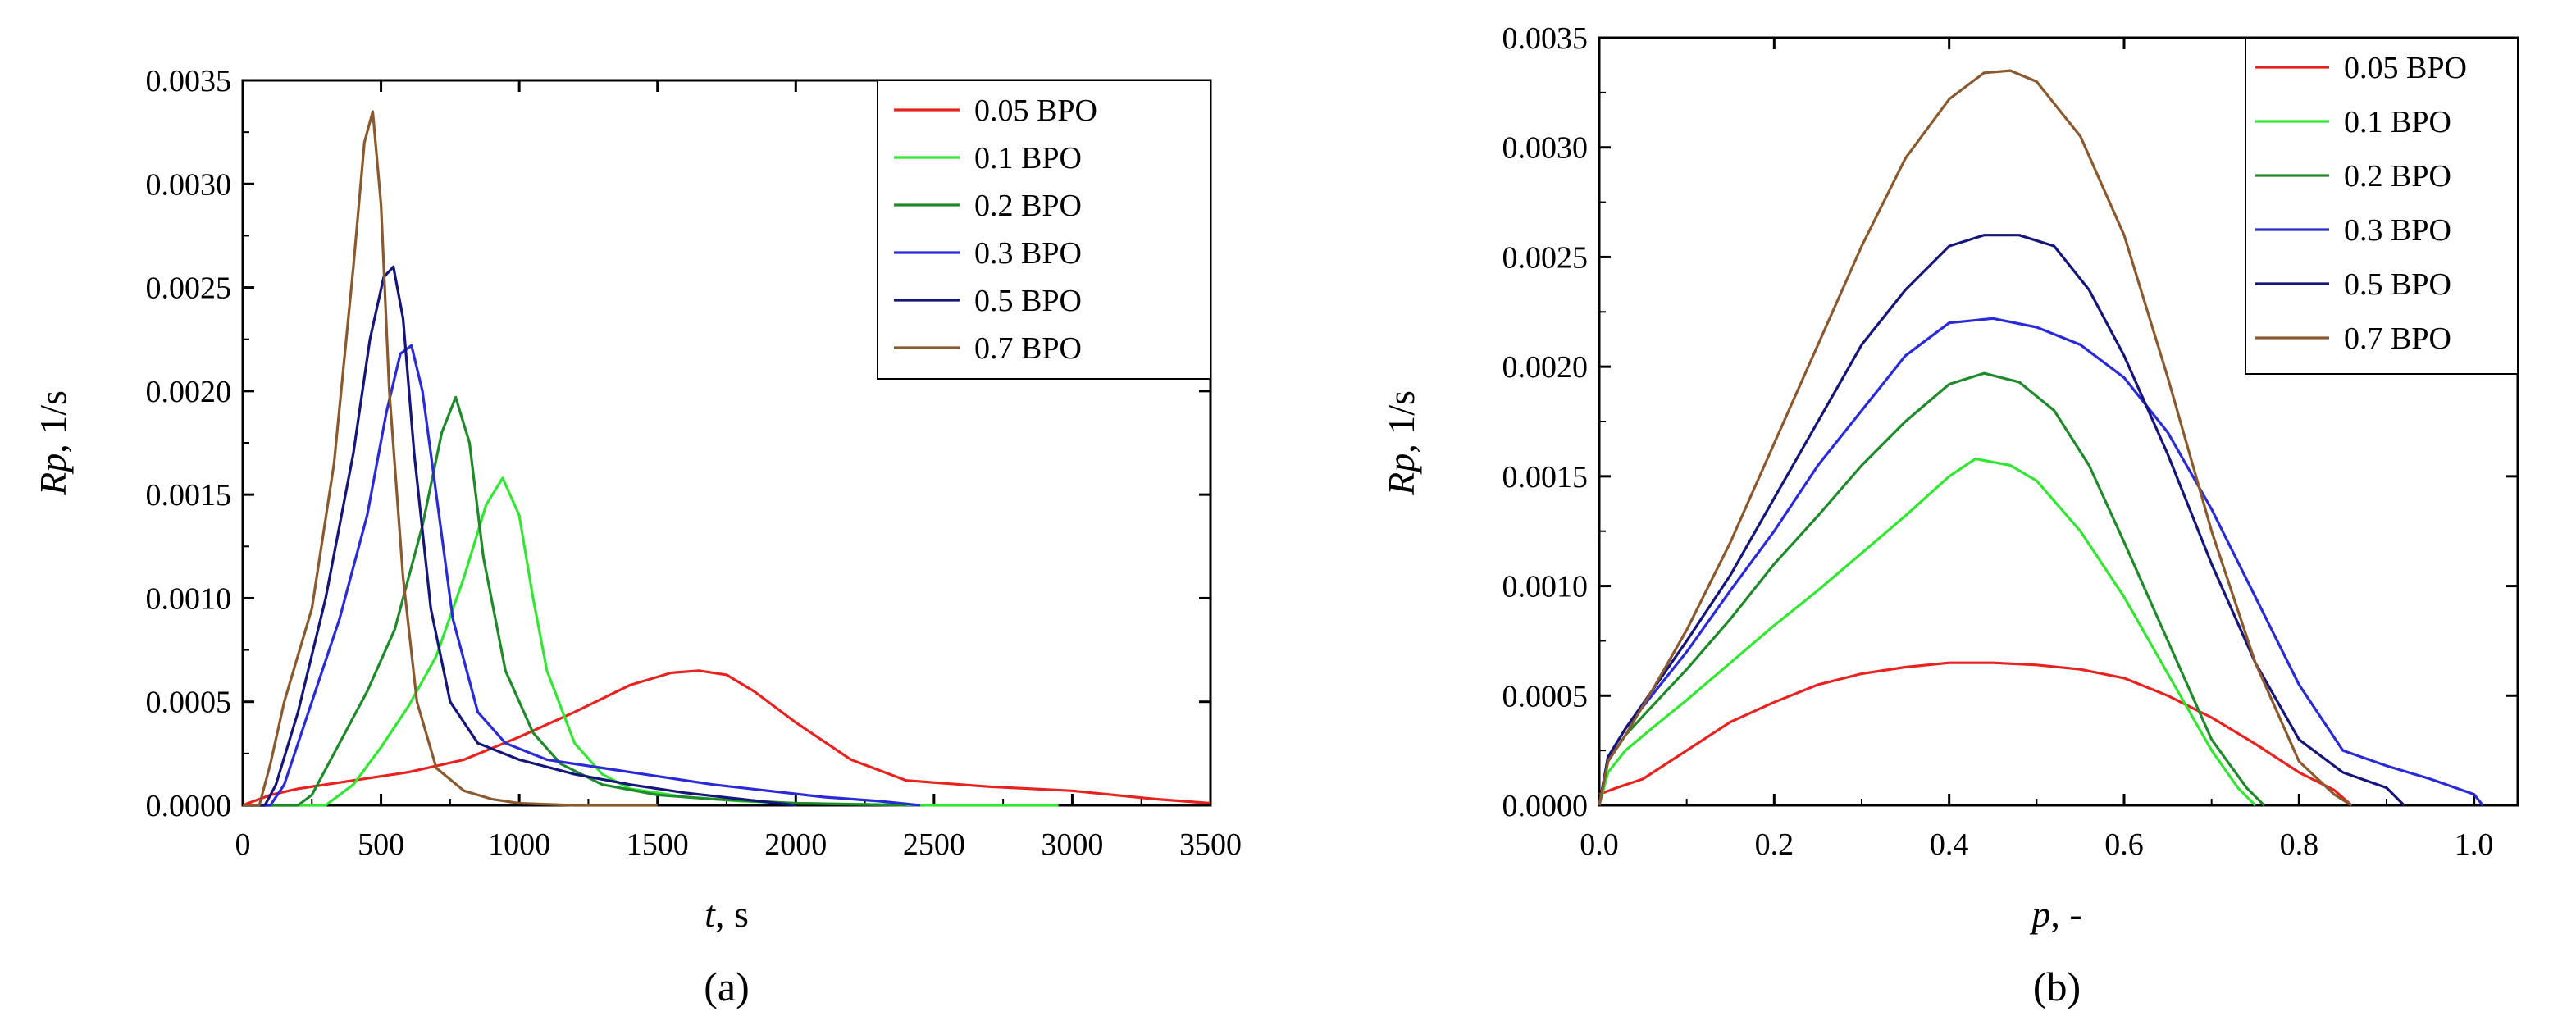 The width and height of the screenshot is (2576, 1030). Describe the element at coordinates (1072, 844) in the screenshot. I see `x-tick-label: 3000` at that location.